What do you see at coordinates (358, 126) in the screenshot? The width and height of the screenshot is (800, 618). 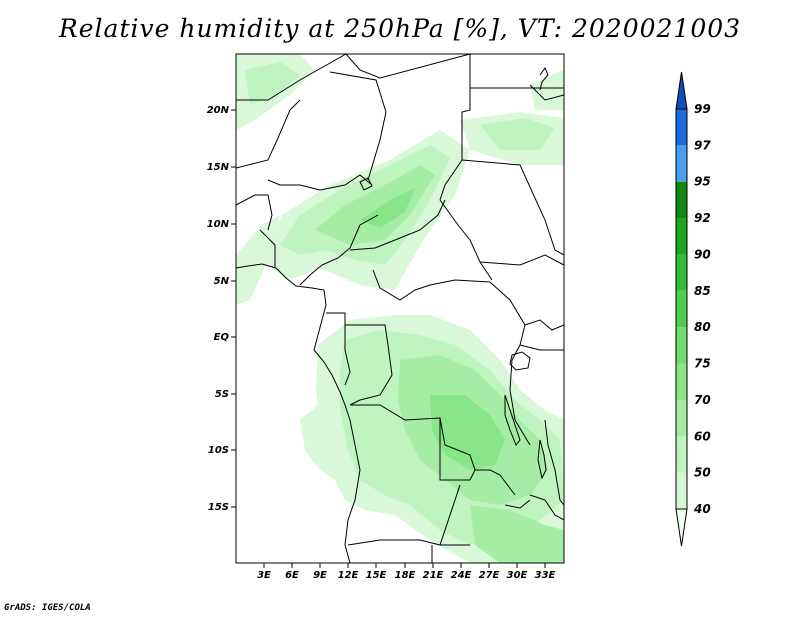 I see `border-algeria-niger` at bounding box center [358, 126].